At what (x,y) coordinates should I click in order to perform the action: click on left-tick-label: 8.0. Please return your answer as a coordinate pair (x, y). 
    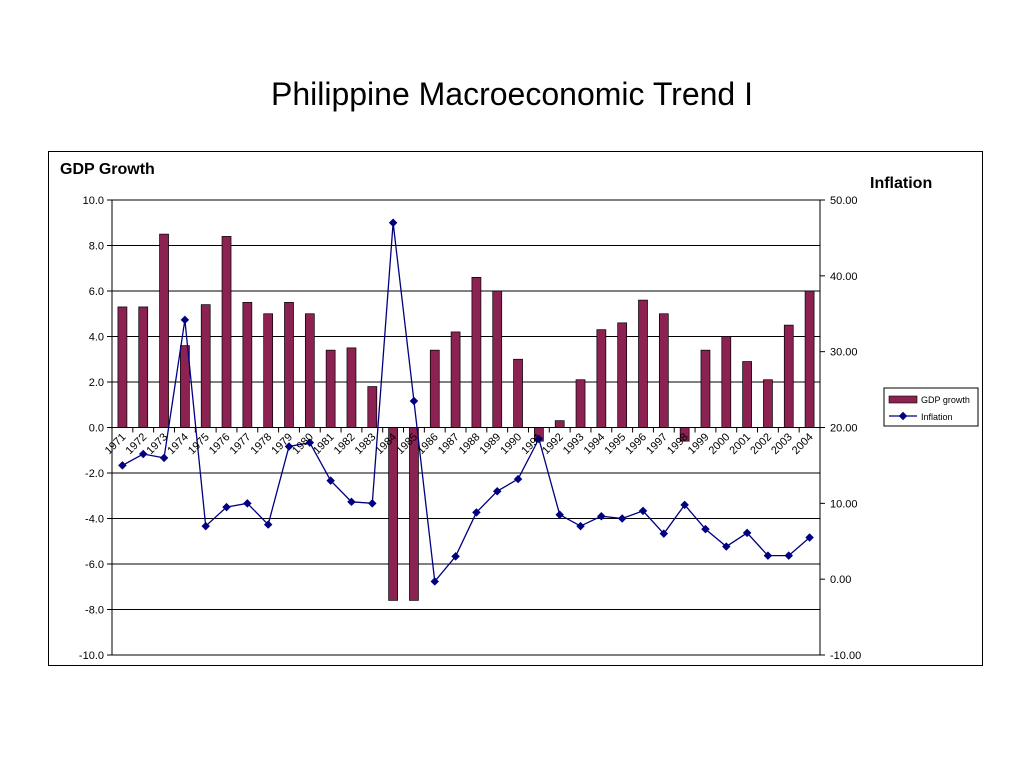
    Looking at the image, I should click on (96, 247).